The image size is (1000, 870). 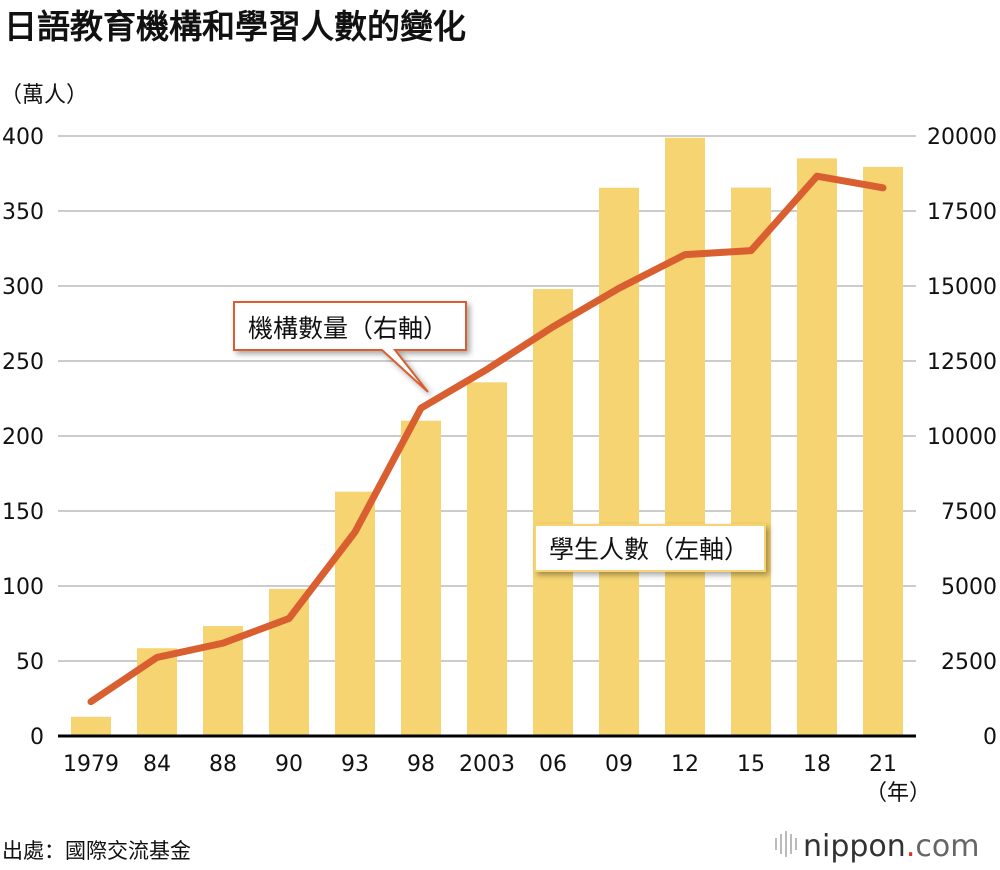 I want to click on left-axis-unit: （萬人）, so click(x=44, y=95).